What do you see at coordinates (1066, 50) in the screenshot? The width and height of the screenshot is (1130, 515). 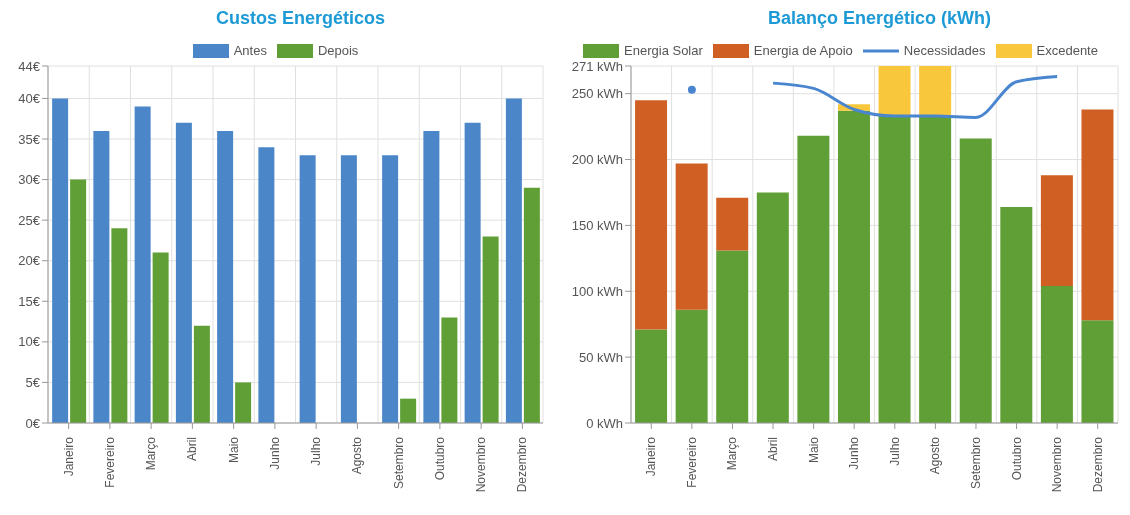 I see `legend-label: Excedente` at bounding box center [1066, 50].